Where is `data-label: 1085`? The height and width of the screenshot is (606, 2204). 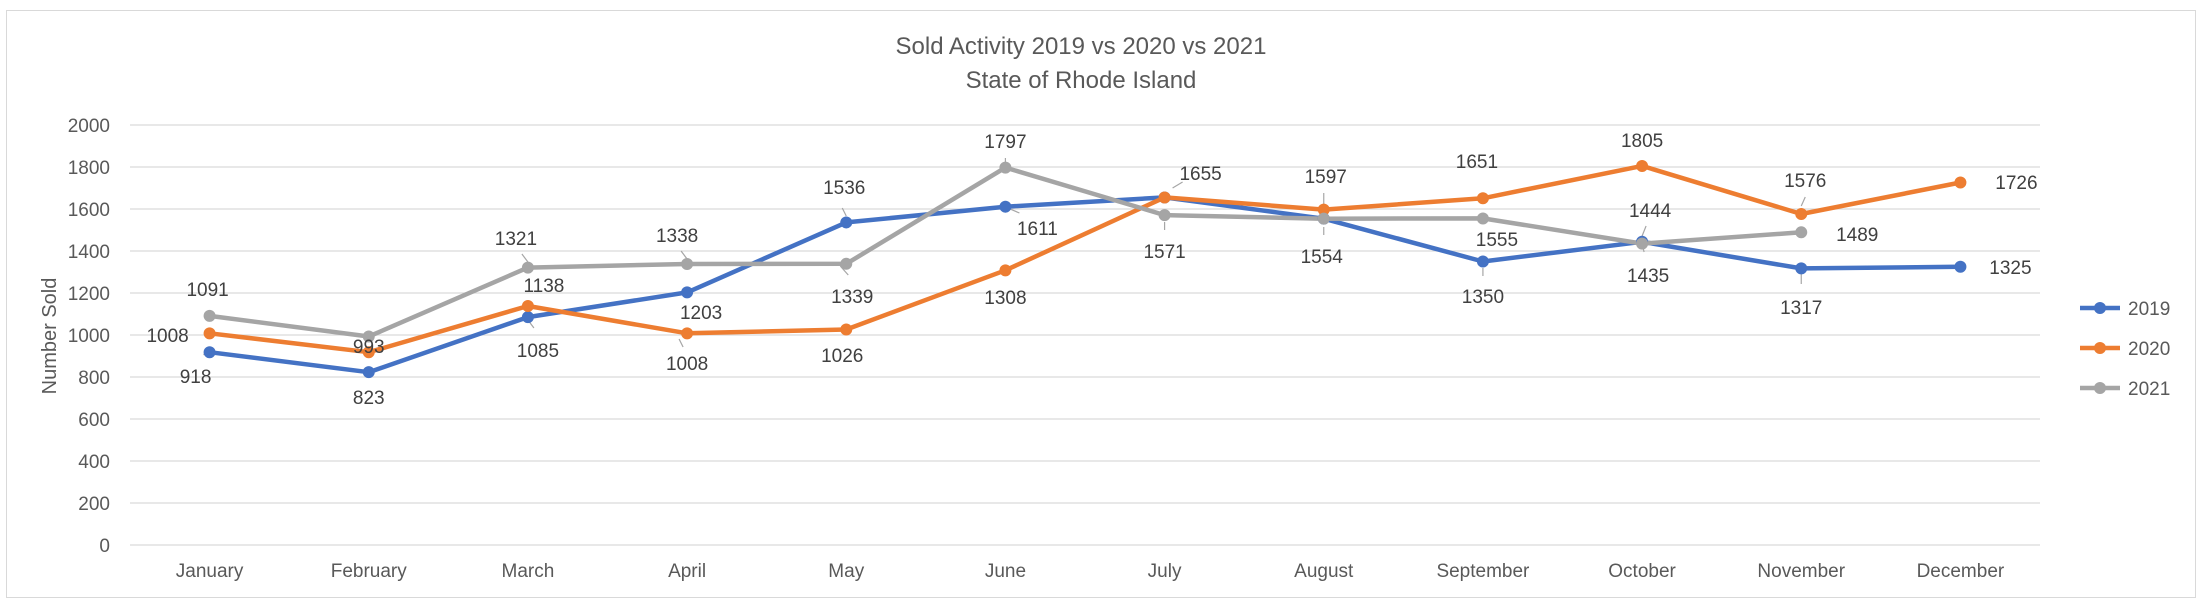
data-label: 1085 is located at coordinates (538, 351).